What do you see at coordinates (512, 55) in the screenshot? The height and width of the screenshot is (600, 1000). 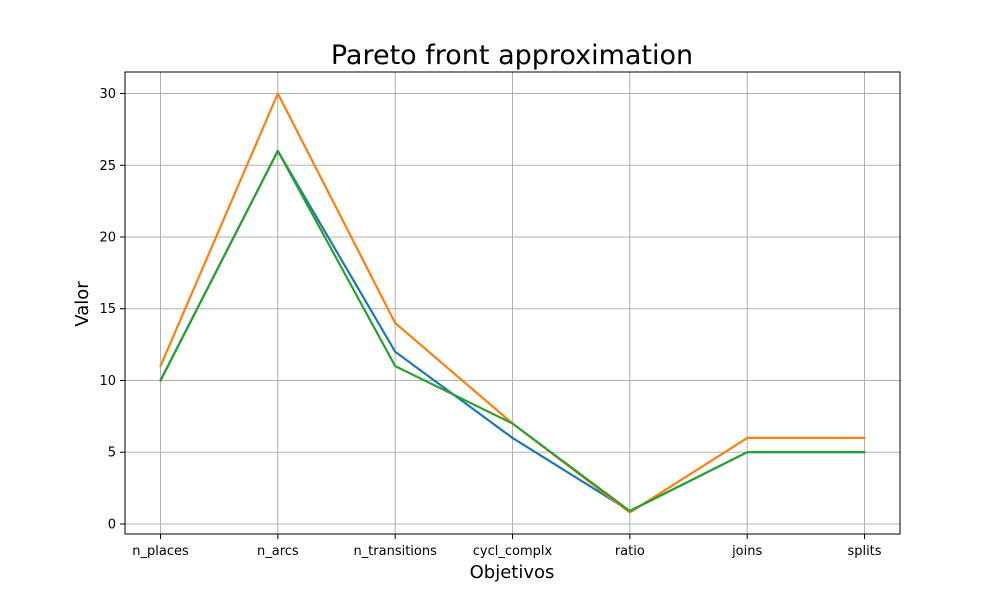 I see `chart-title: Pareto front approximation` at bounding box center [512, 55].